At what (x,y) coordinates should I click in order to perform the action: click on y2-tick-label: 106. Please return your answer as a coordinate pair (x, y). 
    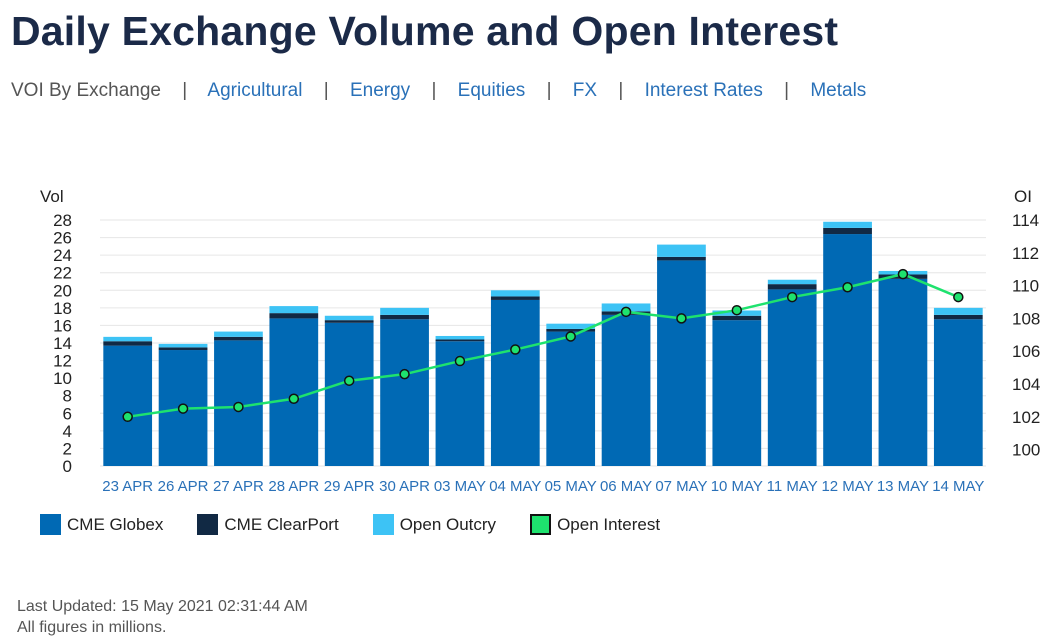
    Looking at the image, I should click on (1026, 351).